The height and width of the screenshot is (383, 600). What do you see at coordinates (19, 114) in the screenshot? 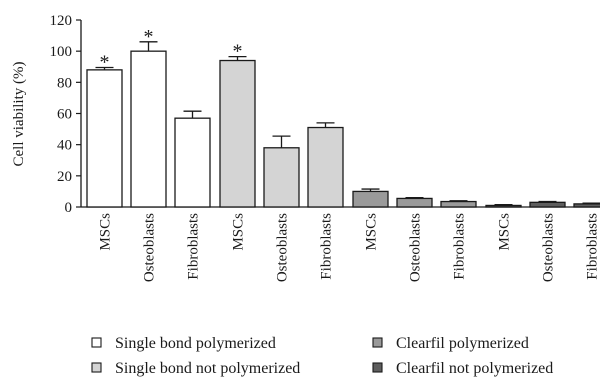
I see `y-axis-title: Cell viability (%)` at bounding box center [19, 114].